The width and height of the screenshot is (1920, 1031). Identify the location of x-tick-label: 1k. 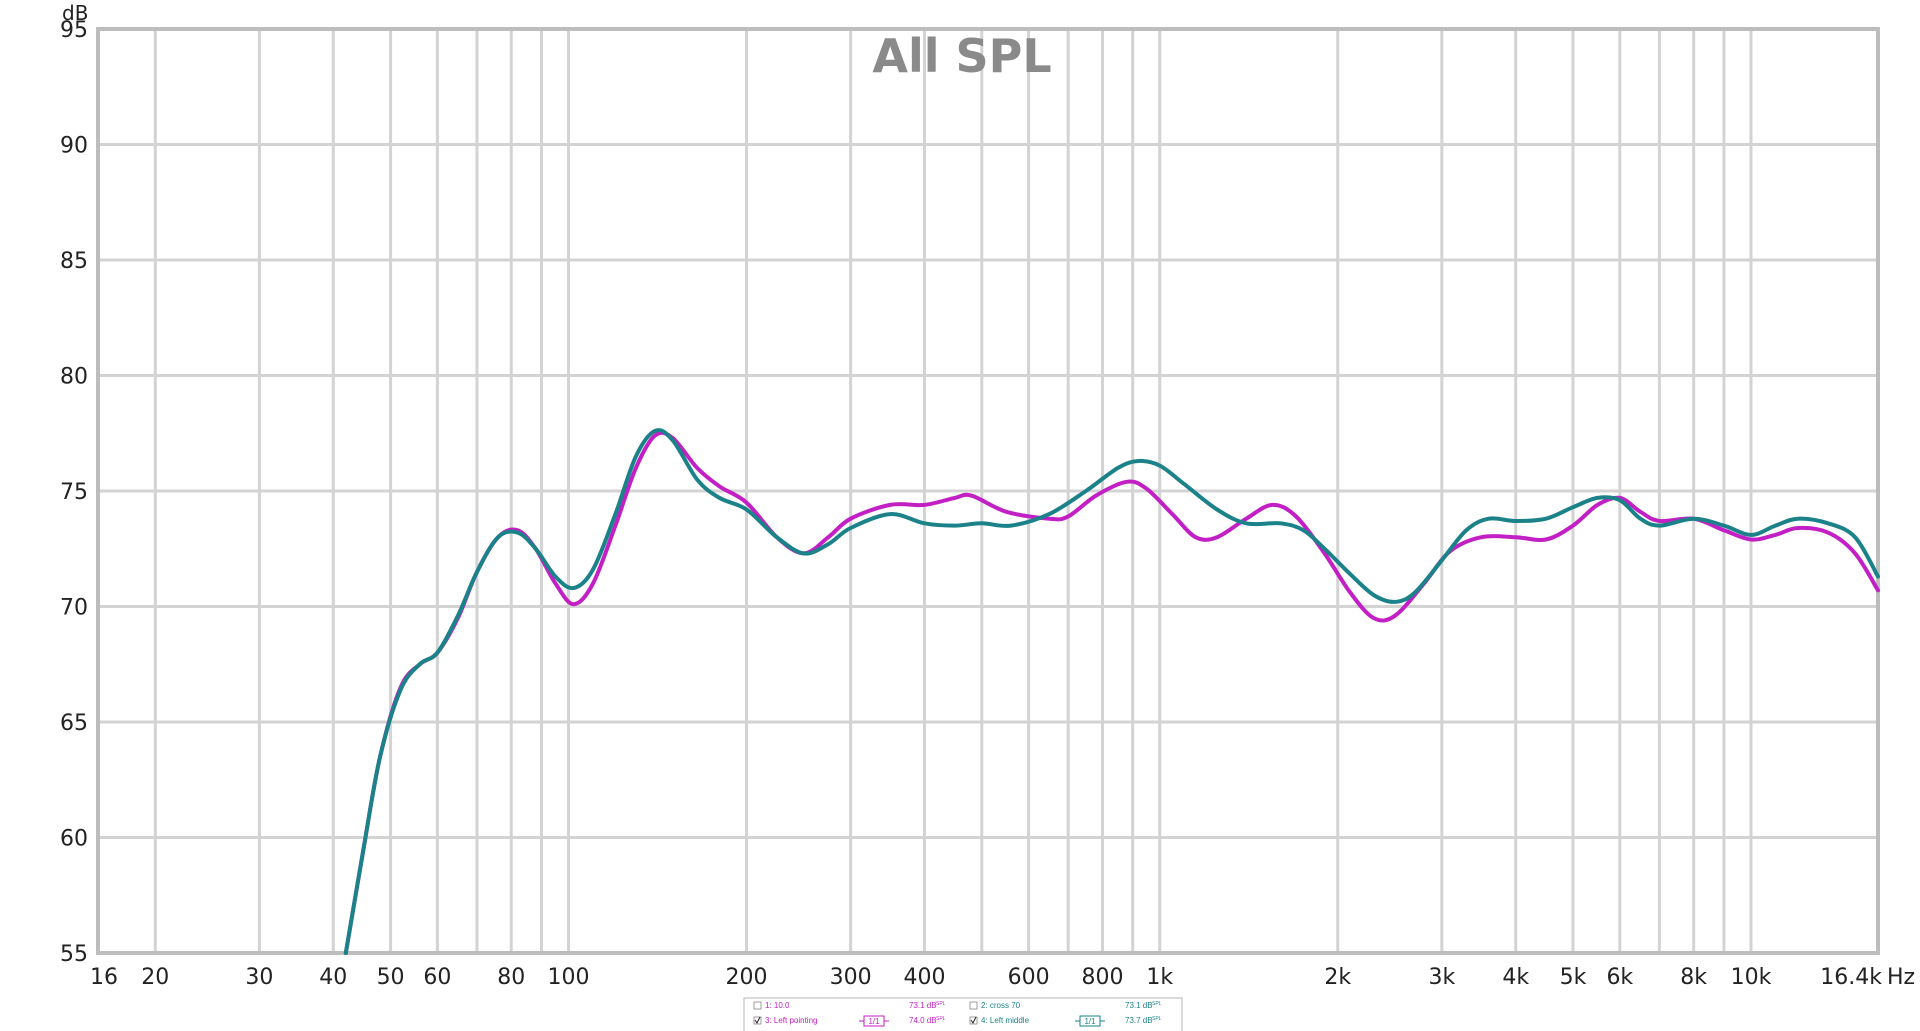
(1159, 977).